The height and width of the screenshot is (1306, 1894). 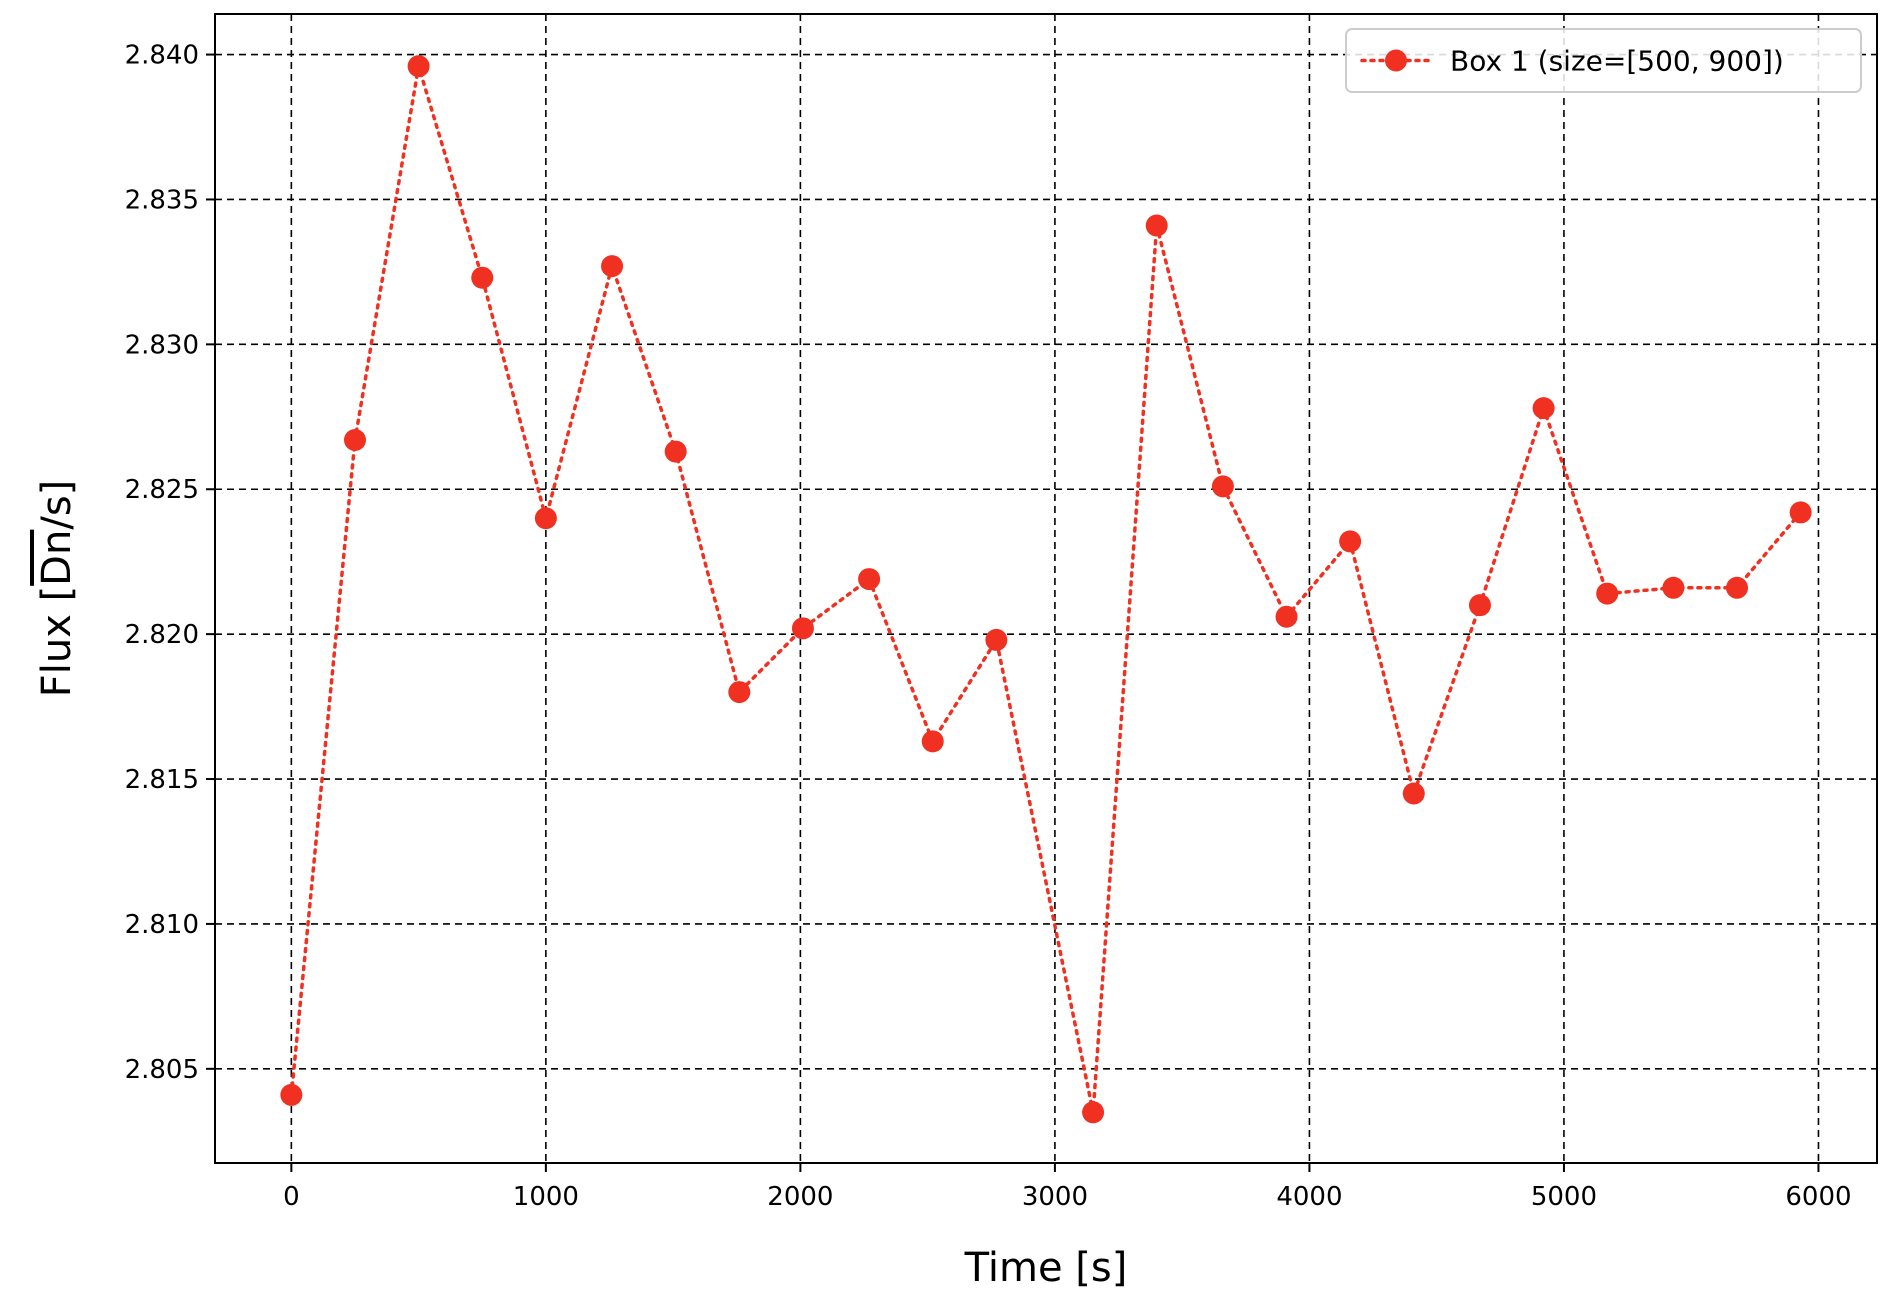 What do you see at coordinates (162, 925) in the screenshot?
I see `y-tick-label: 2.810` at bounding box center [162, 925].